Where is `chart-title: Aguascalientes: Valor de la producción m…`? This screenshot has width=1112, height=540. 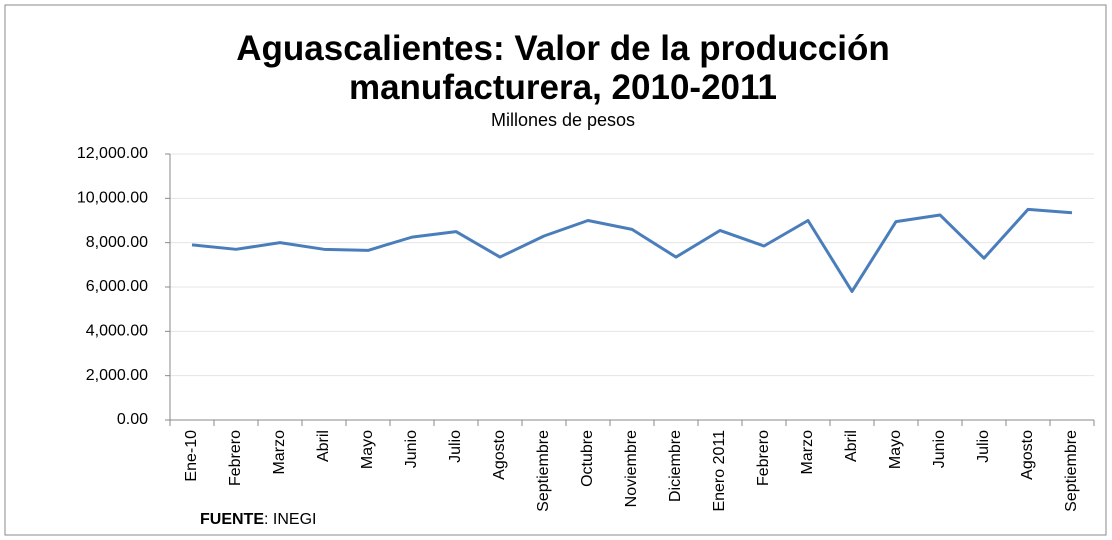
chart-title: Aguascalientes: Valor de la producción m… is located at coordinates (563, 68).